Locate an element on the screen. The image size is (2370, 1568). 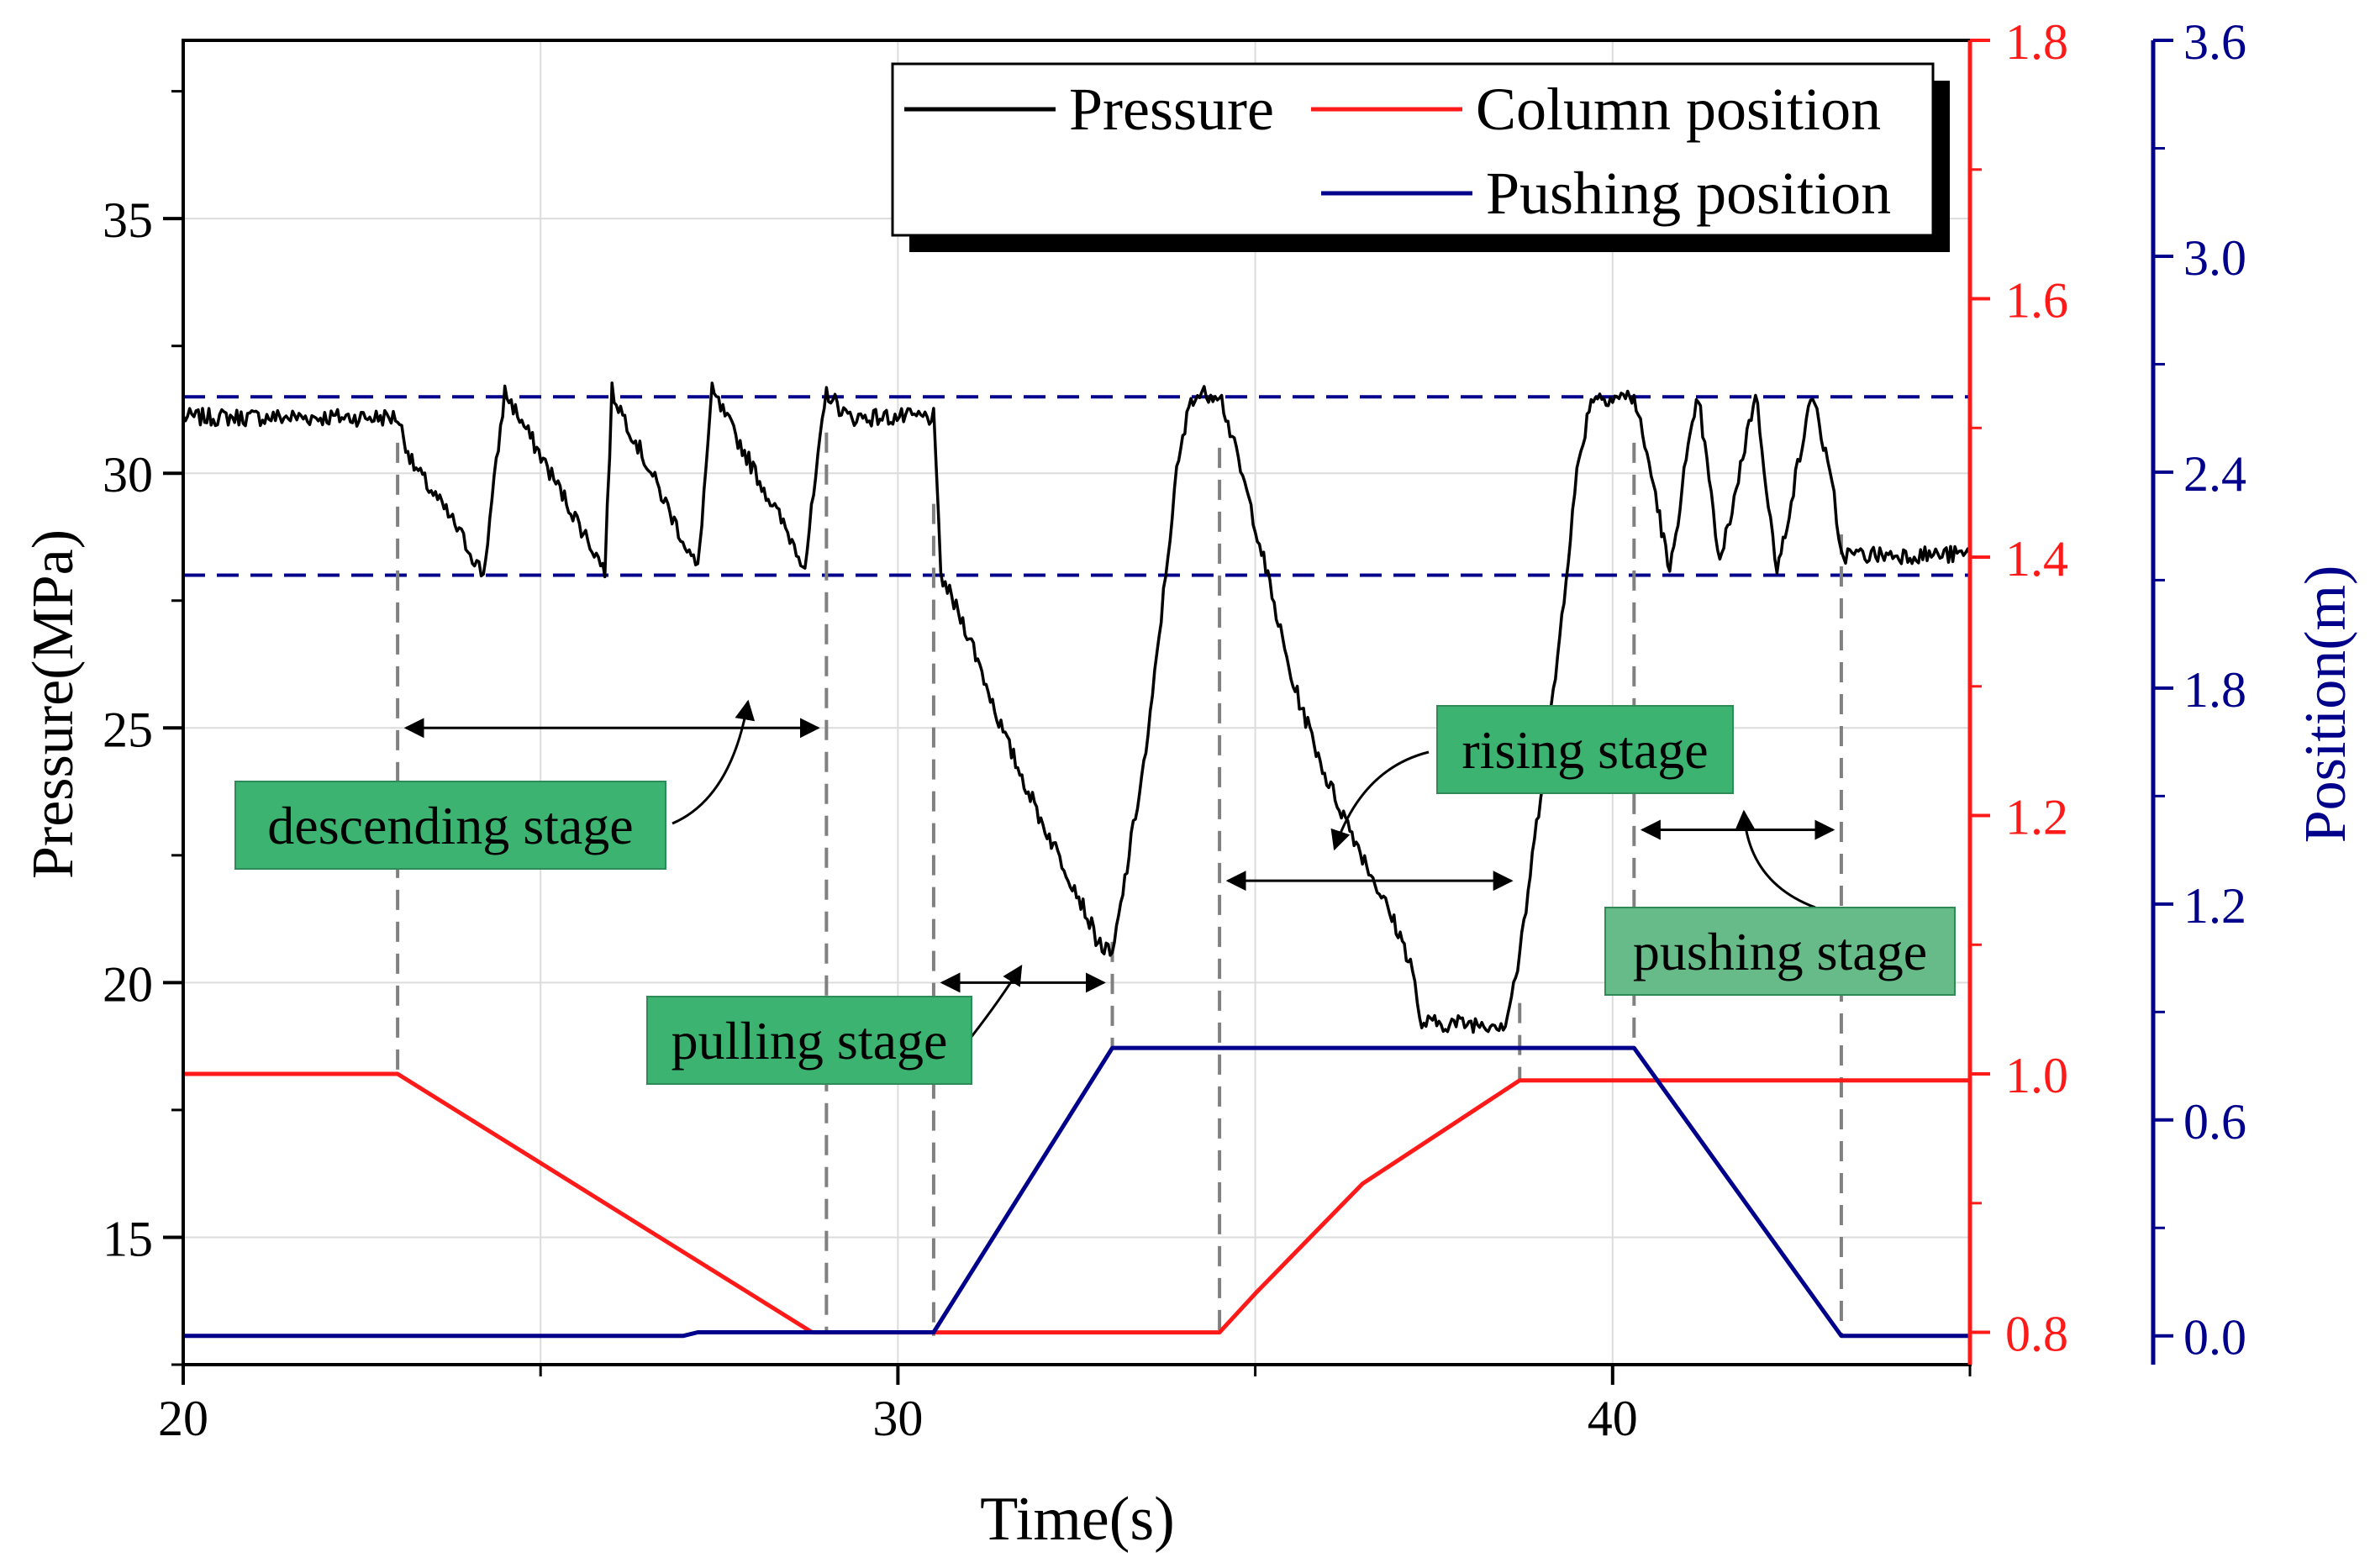
stage-label: pulling stage is located at coordinates (810, 1041).